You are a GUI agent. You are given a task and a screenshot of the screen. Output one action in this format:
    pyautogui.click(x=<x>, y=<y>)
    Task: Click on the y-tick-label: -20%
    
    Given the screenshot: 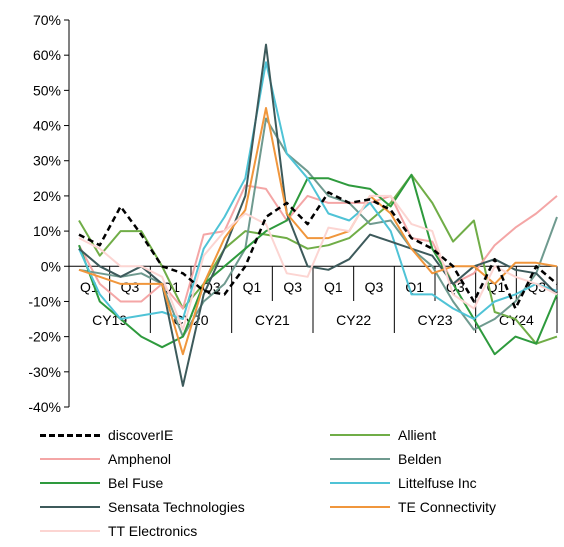 What is the action you would take?
    pyautogui.click(x=44, y=337)
    